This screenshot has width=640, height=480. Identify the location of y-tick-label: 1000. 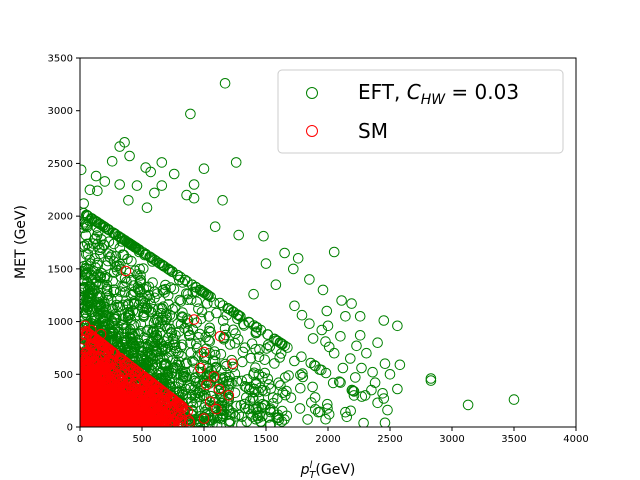
(60, 322).